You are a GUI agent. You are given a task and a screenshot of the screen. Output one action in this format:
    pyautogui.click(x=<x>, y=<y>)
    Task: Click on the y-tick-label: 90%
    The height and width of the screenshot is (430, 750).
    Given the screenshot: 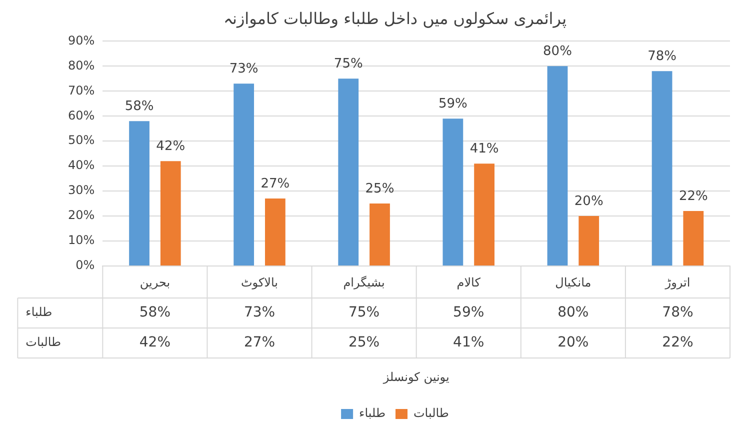 What is the action you would take?
    pyautogui.click(x=81, y=40)
    